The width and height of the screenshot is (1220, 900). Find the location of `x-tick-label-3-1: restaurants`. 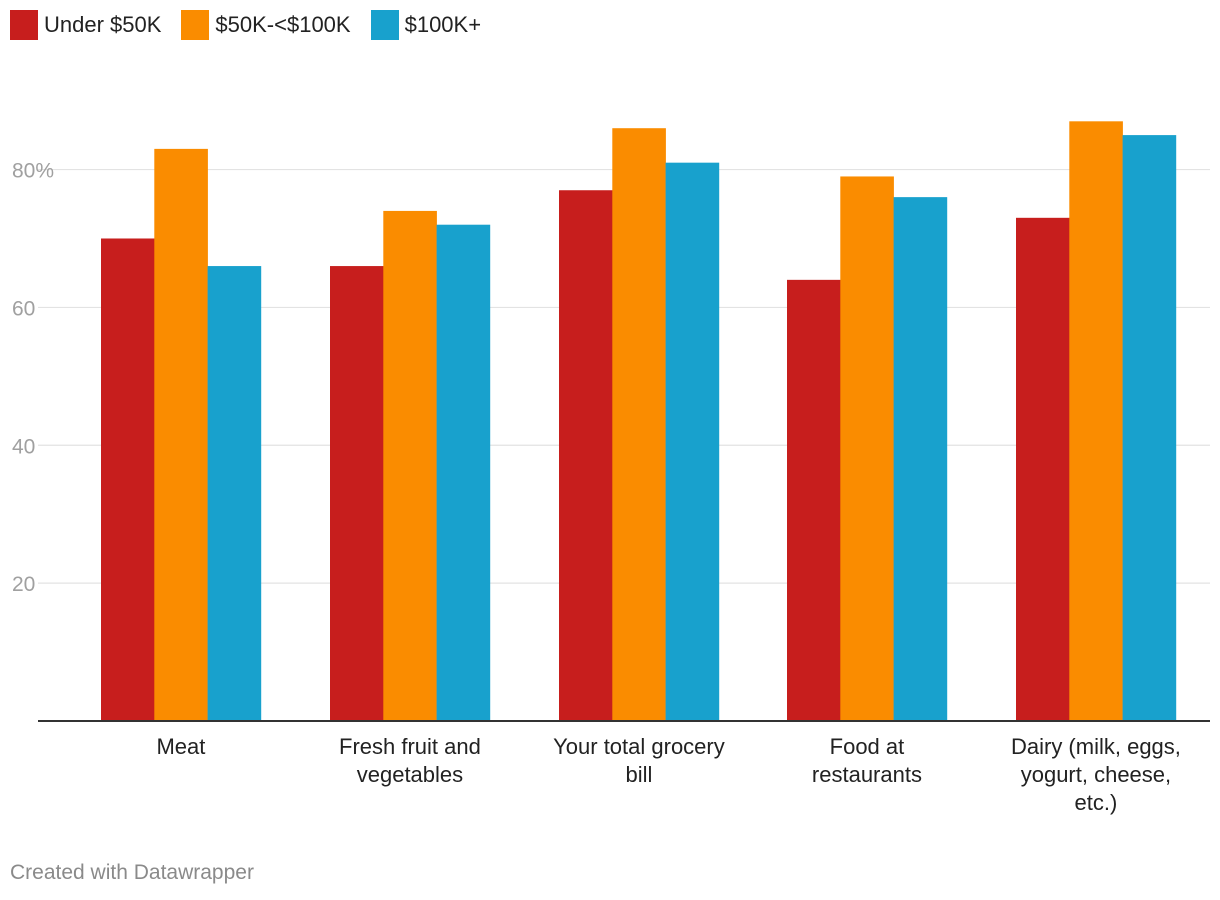

x-tick-label-3-1: restaurants is located at coordinates (867, 774).